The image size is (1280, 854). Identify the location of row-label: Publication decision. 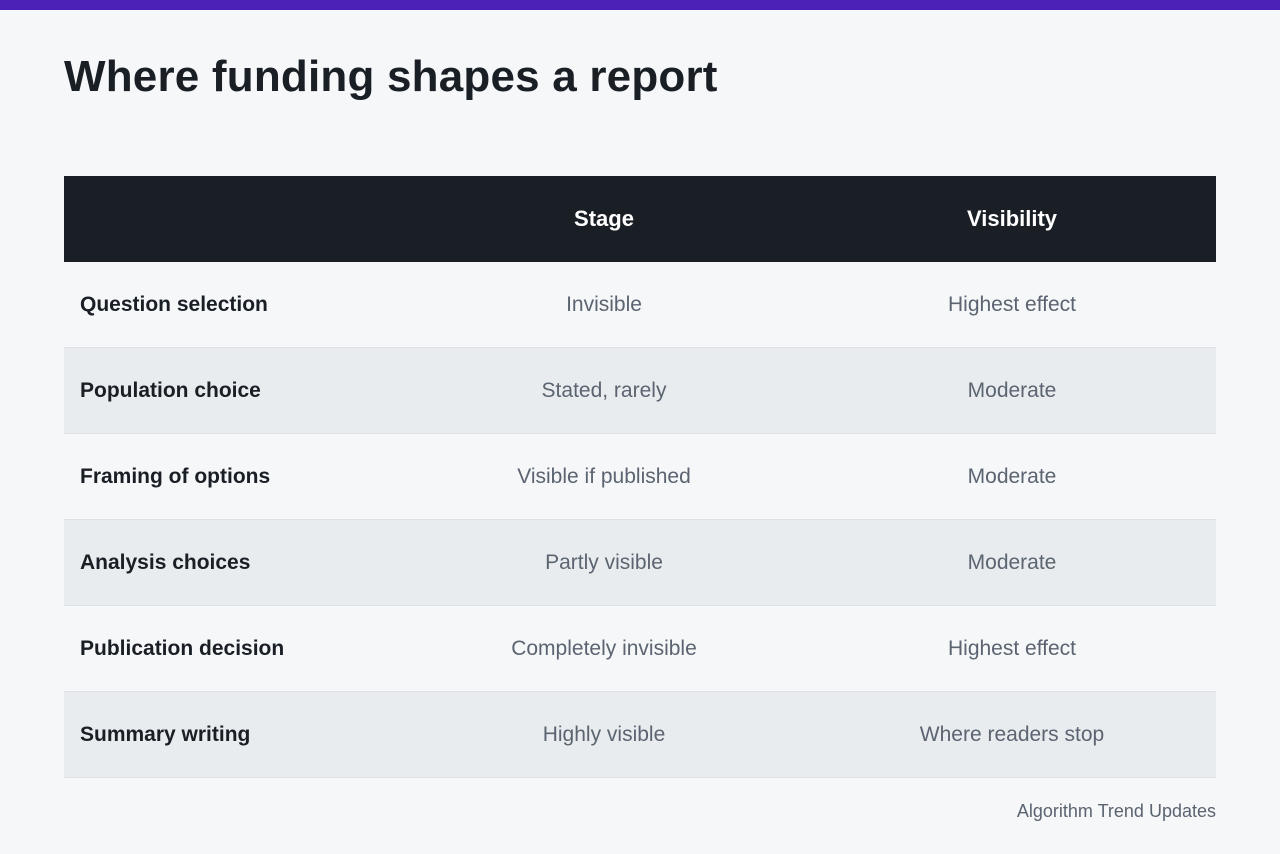
(182, 648).